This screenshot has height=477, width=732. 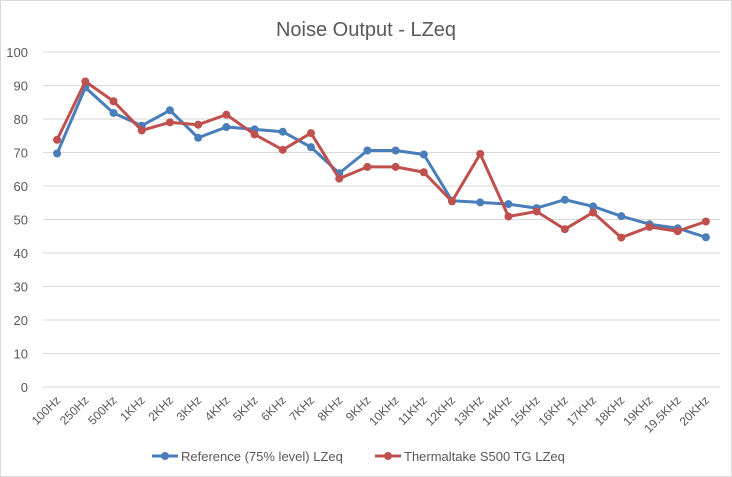 I want to click on y-tick-label: 0, so click(x=24, y=387).